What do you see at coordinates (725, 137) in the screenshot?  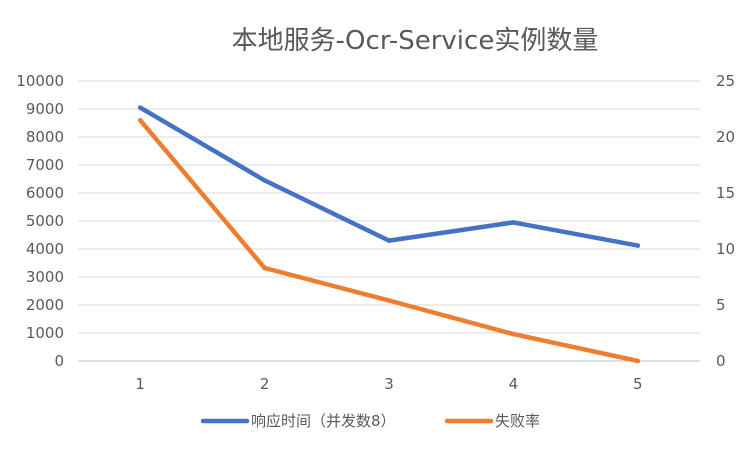 I see `right-y-tick-label: 20` at bounding box center [725, 137].